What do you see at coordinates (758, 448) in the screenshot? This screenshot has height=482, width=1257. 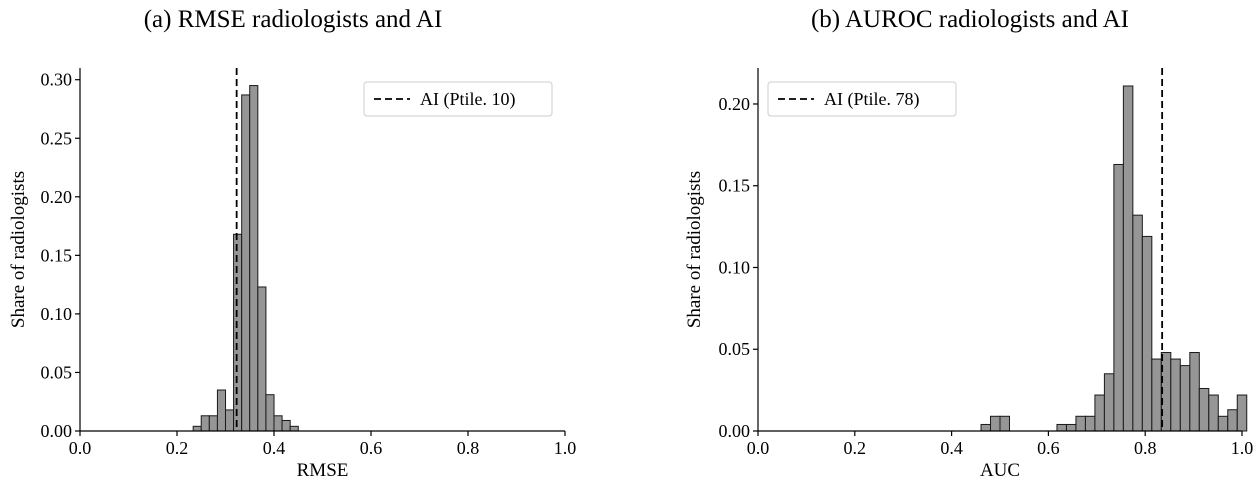 I see `panel-b-x-tick-label: 0.0` at bounding box center [758, 448].